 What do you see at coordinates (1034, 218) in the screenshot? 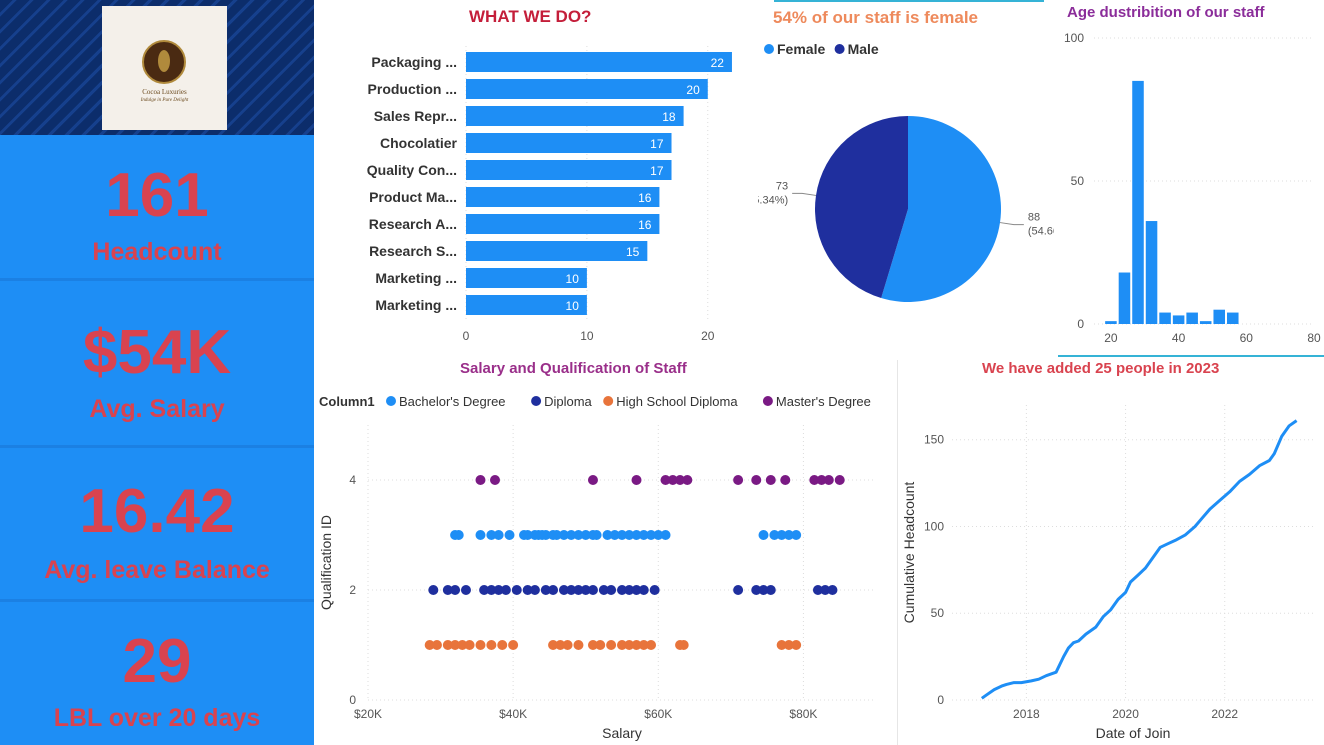
I see `slice-value-label: 88` at bounding box center [1034, 218].